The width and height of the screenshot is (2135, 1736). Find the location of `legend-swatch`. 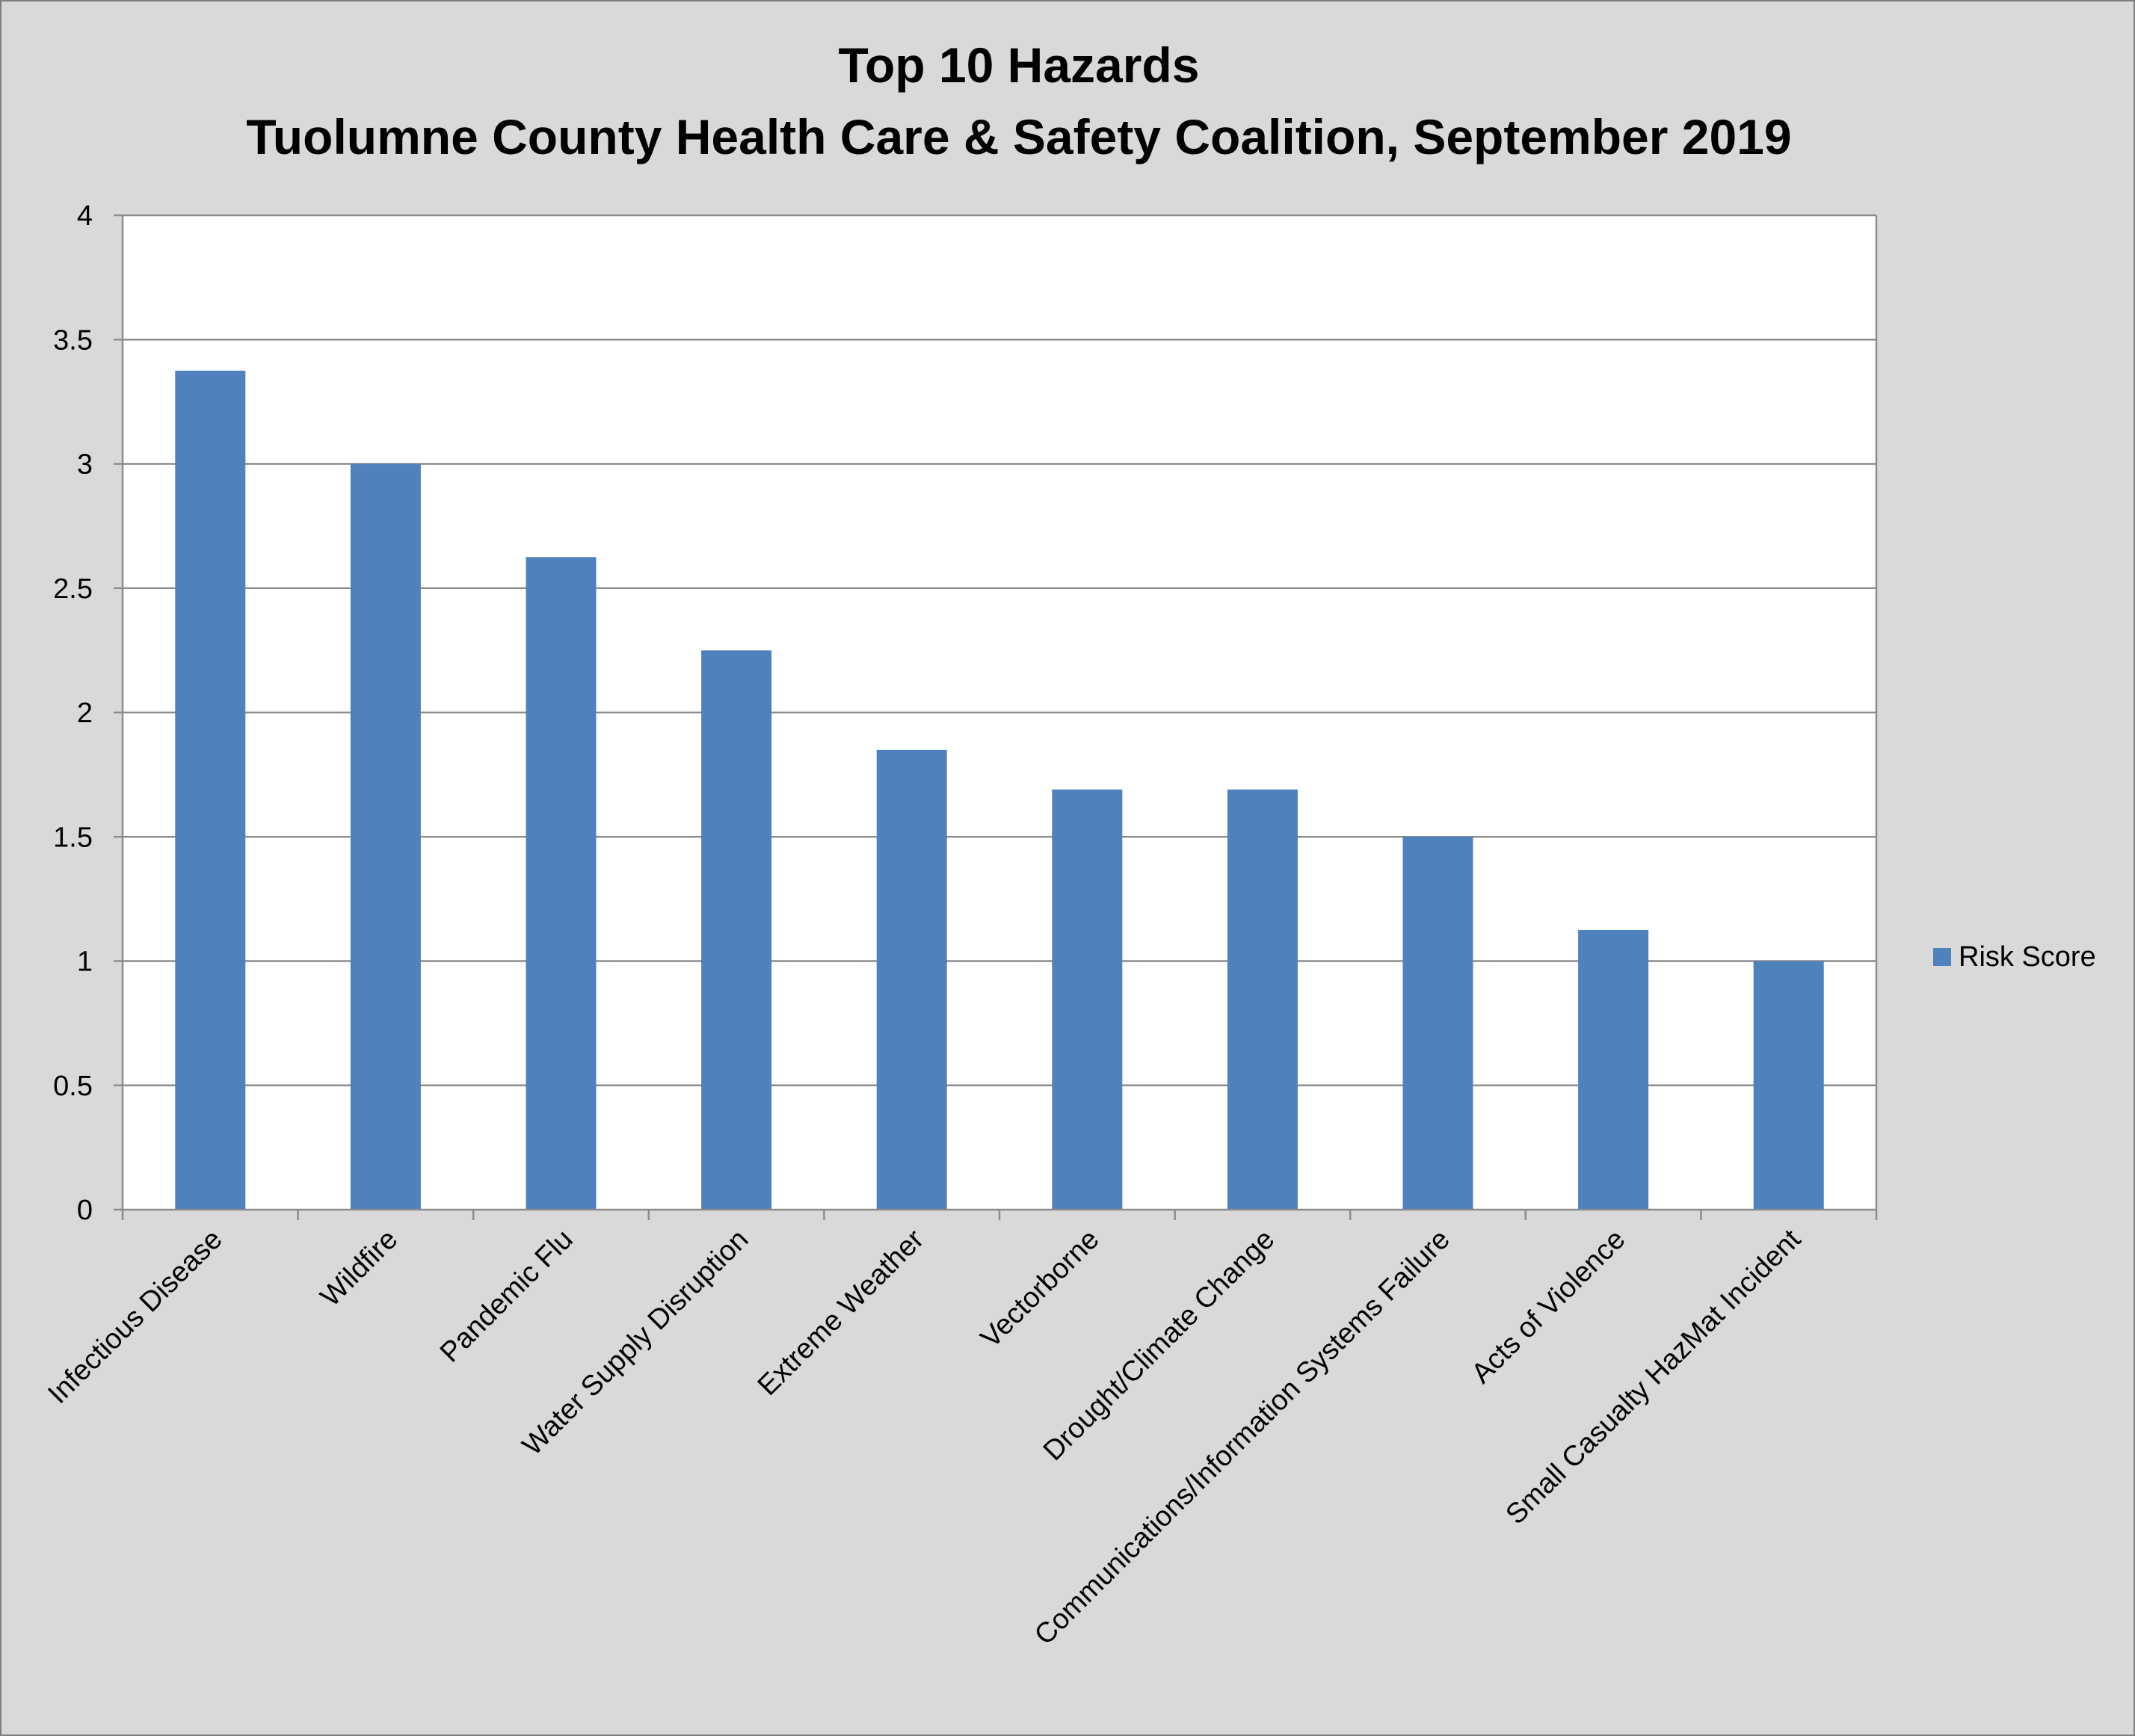

legend-swatch is located at coordinates (1942, 957).